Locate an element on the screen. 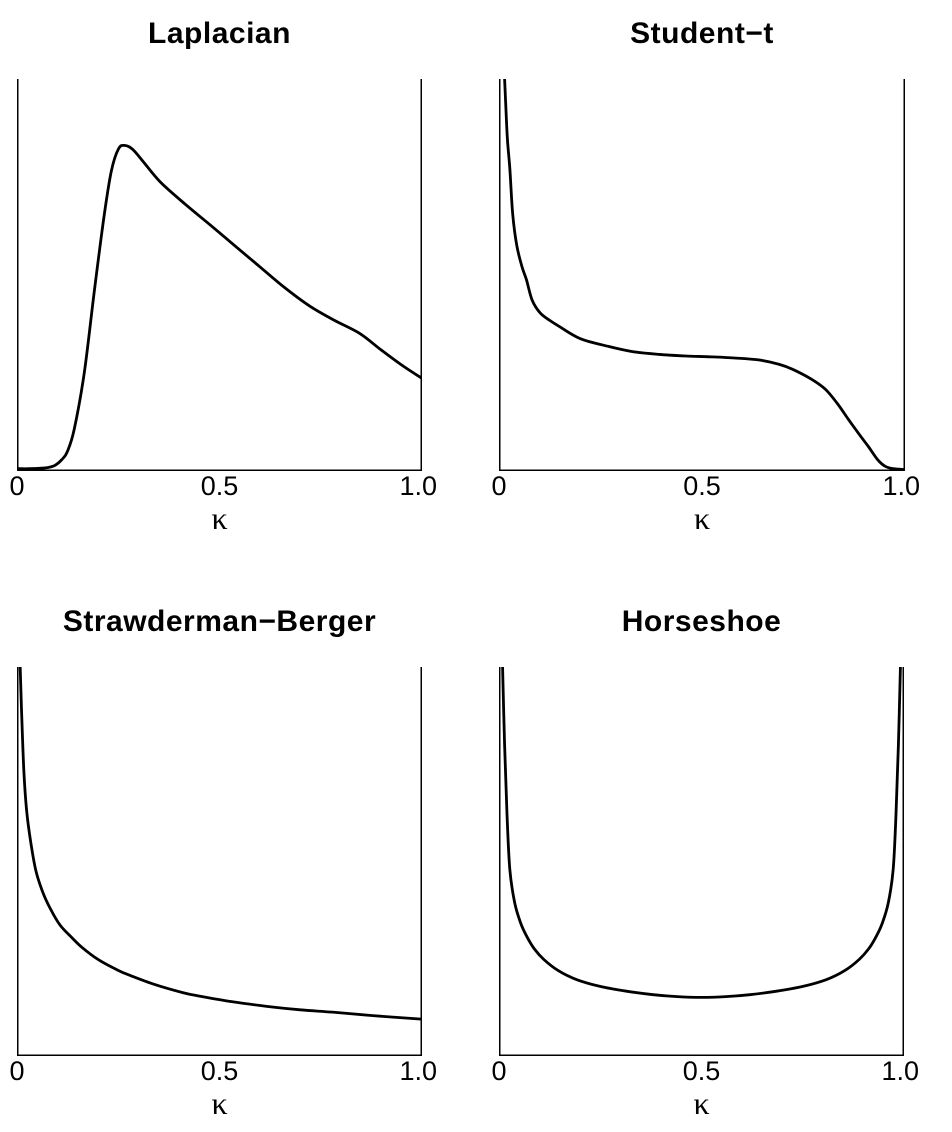 This screenshot has width=952, height=1132. plot-student-t is located at coordinates (702, 275).